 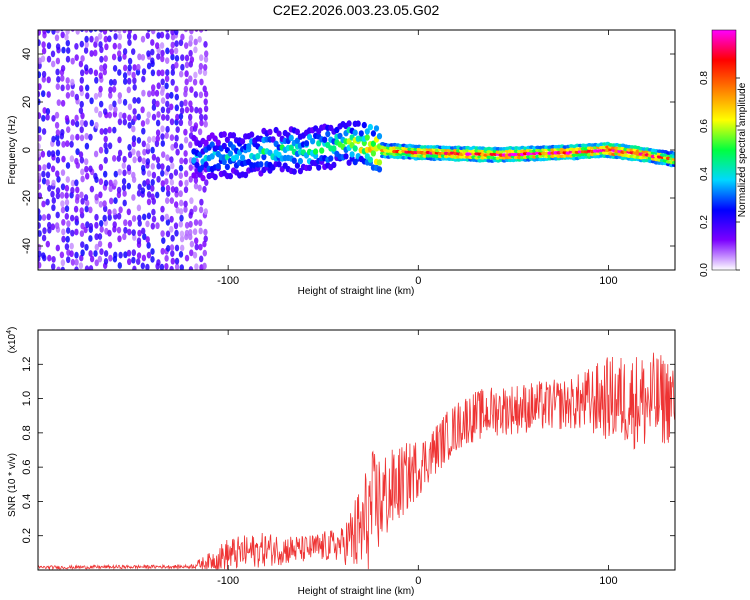 What do you see at coordinates (724, 150) in the screenshot?
I see `colorbar-bar` at bounding box center [724, 150].